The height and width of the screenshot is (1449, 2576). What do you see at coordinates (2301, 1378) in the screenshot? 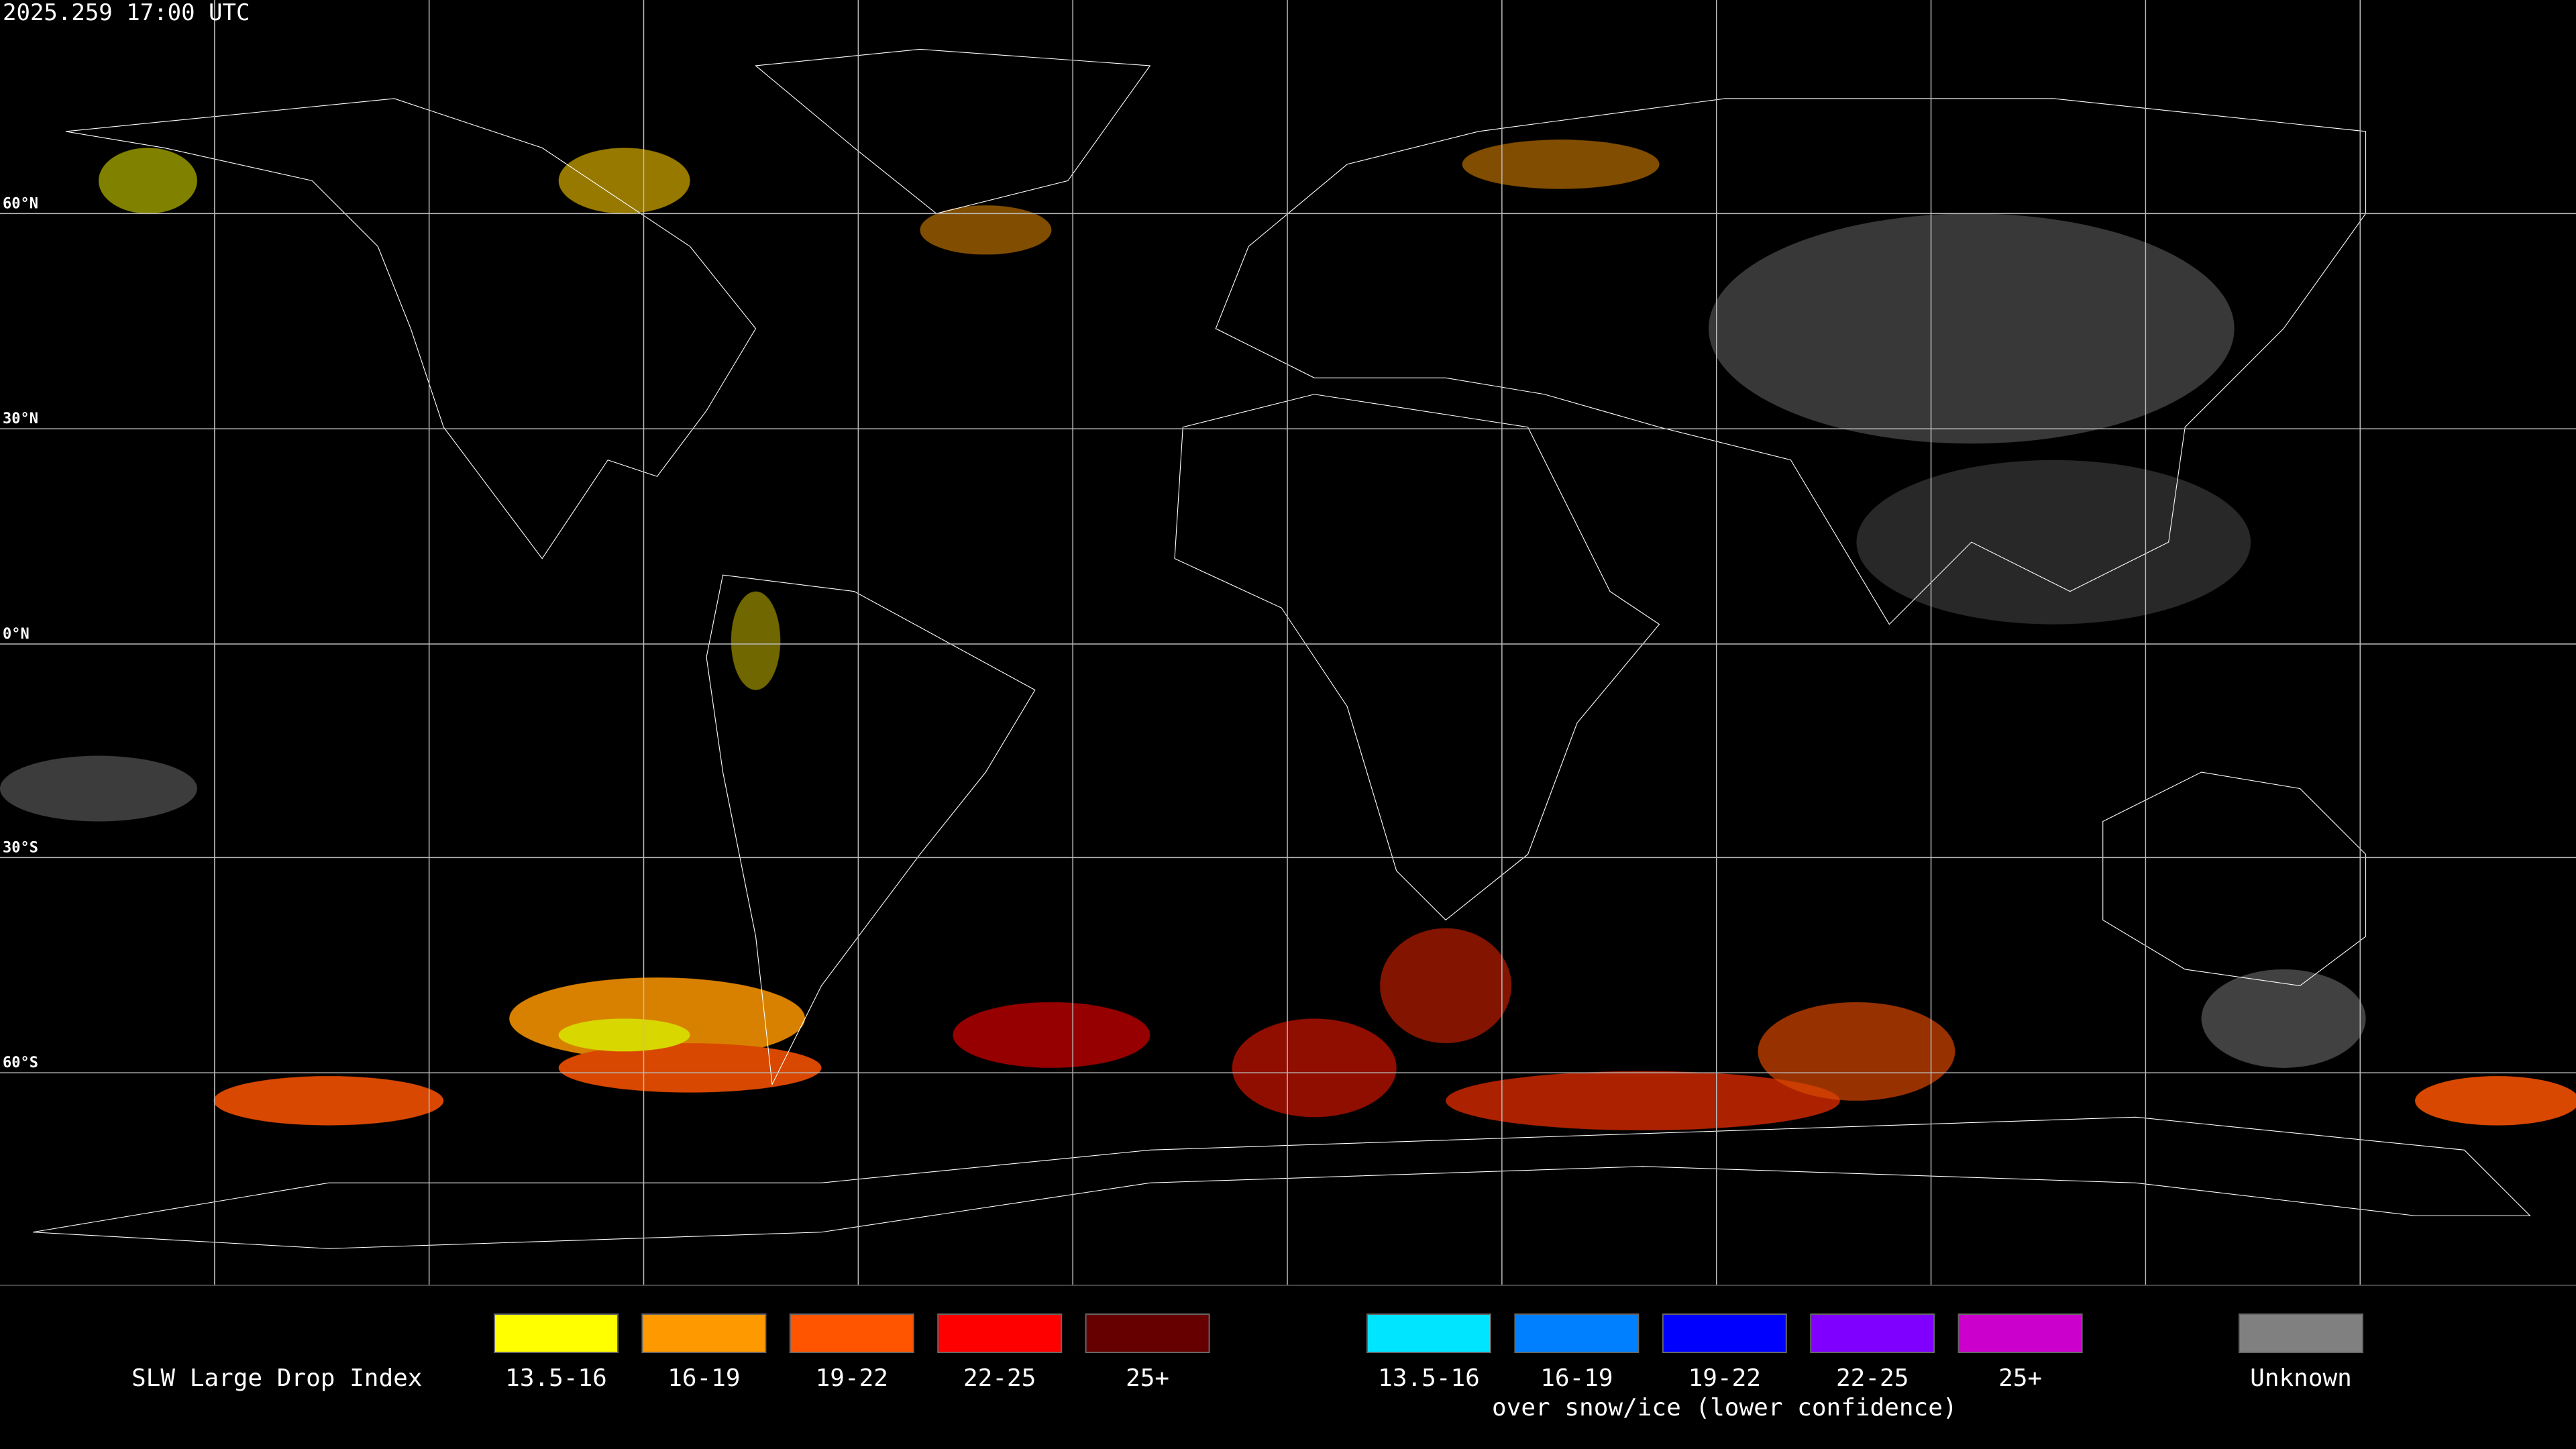
I see `legend-label: Unknown` at bounding box center [2301, 1378].